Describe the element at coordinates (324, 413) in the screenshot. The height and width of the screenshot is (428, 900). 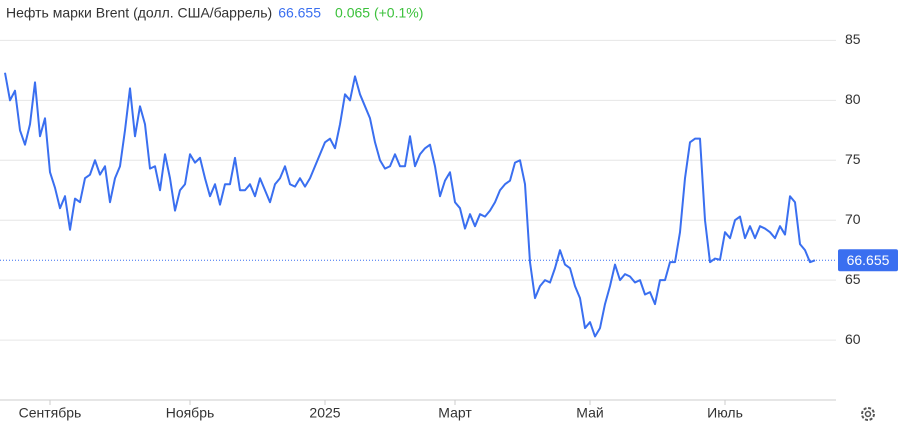
I see `x-tick-label: 2025` at that location.